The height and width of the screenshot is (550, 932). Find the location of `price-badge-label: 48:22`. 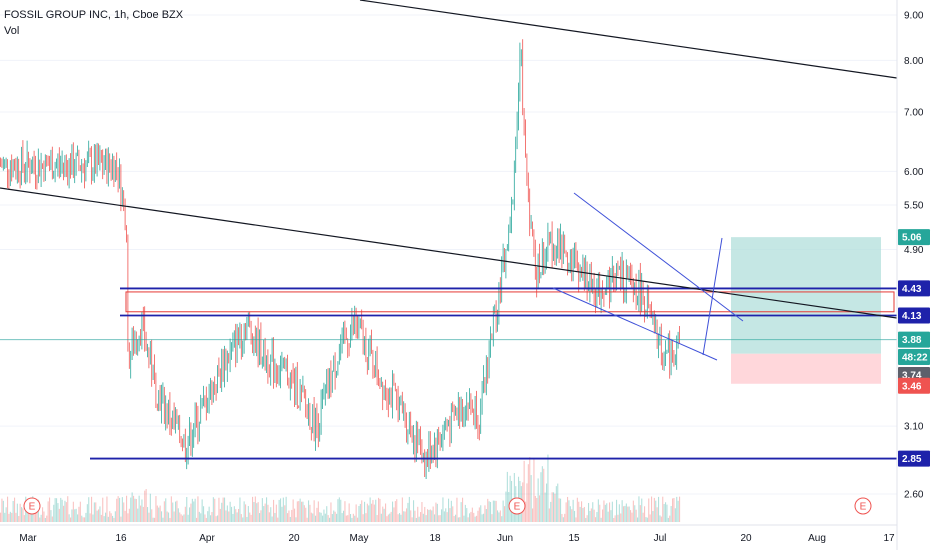

price-badge-label: 48:22 is located at coordinates (915, 358).